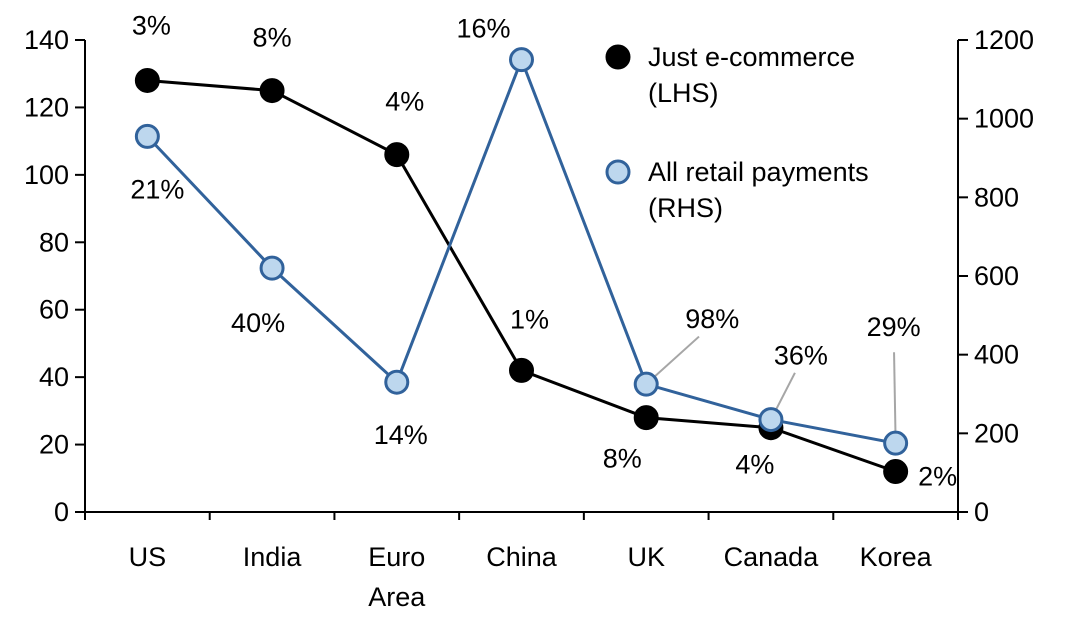  What do you see at coordinates (758, 172) in the screenshot?
I see `legend-label: All retail payments` at bounding box center [758, 172].